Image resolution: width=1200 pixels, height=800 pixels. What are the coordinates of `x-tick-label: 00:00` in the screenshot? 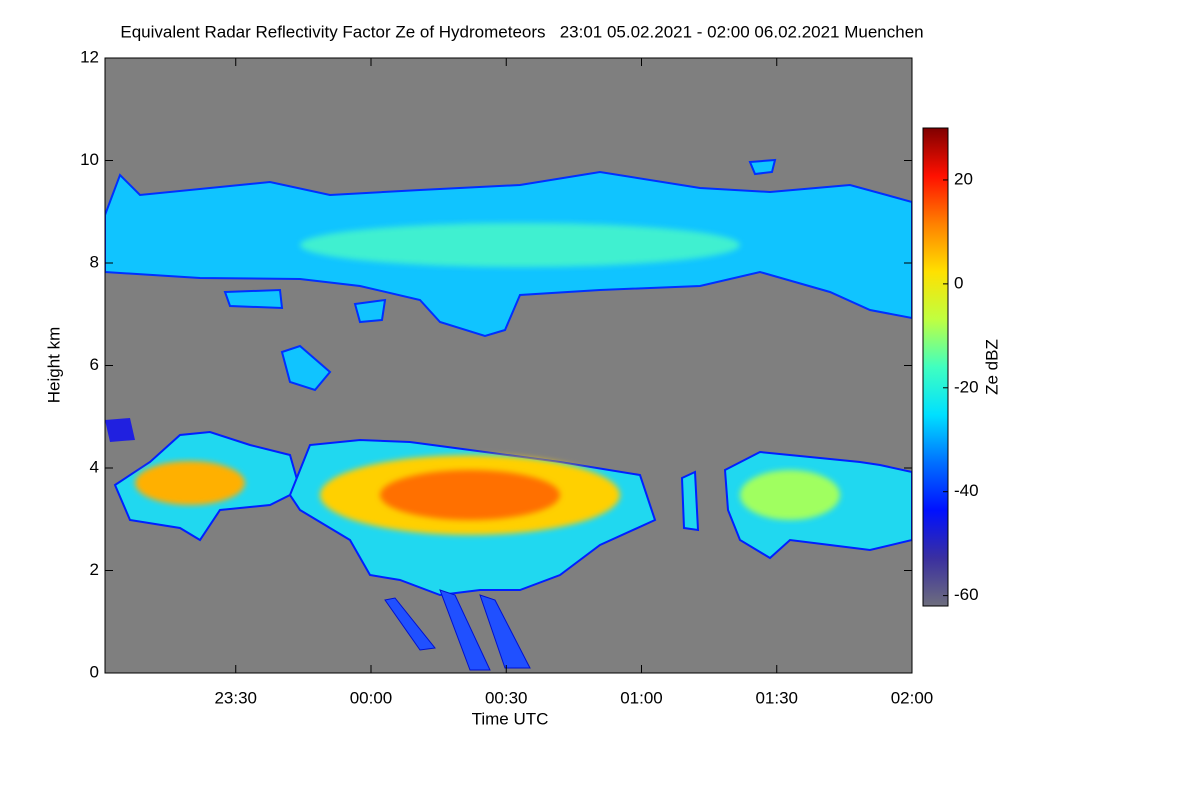 It's located at (371, 697).